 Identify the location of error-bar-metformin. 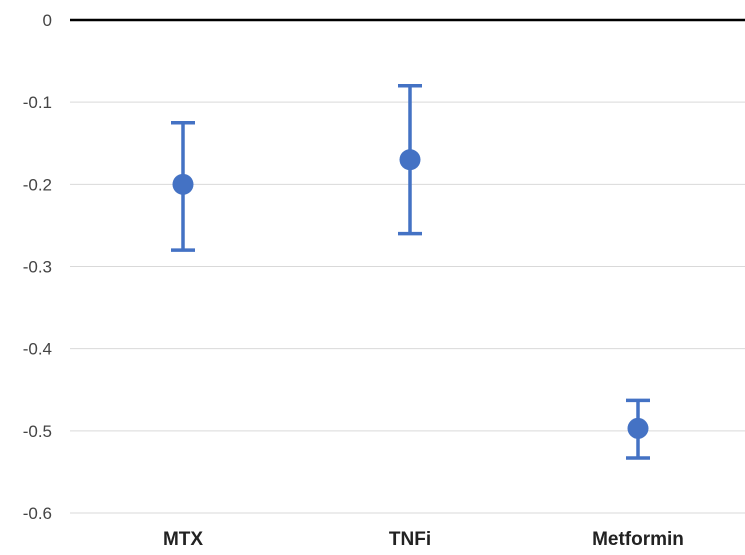
(638, 429).